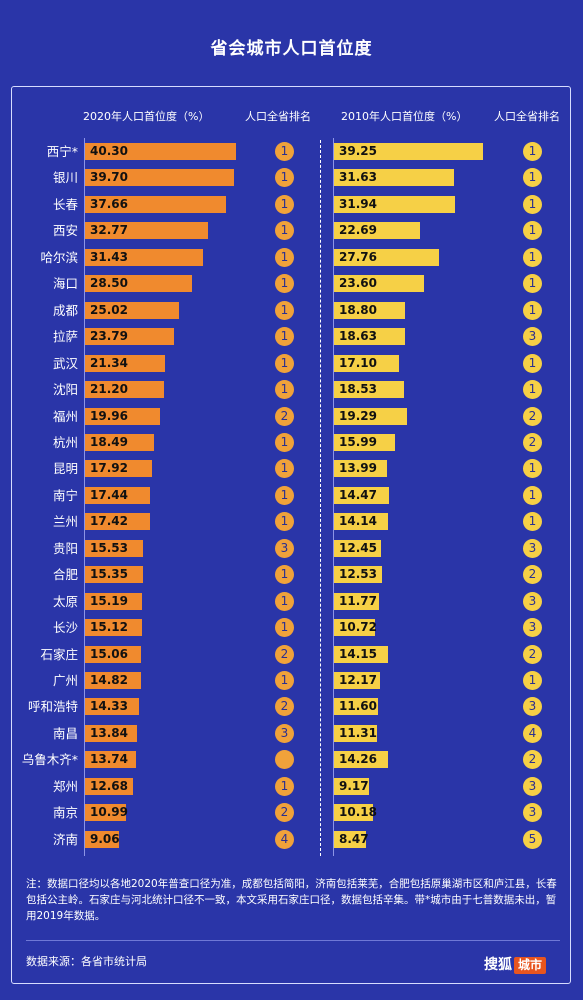 This screenshot has width=583, height=1000. Describe the element at coordinates (357, 680) in the screenshot. I see `bar-2010: 12.17` at that location.